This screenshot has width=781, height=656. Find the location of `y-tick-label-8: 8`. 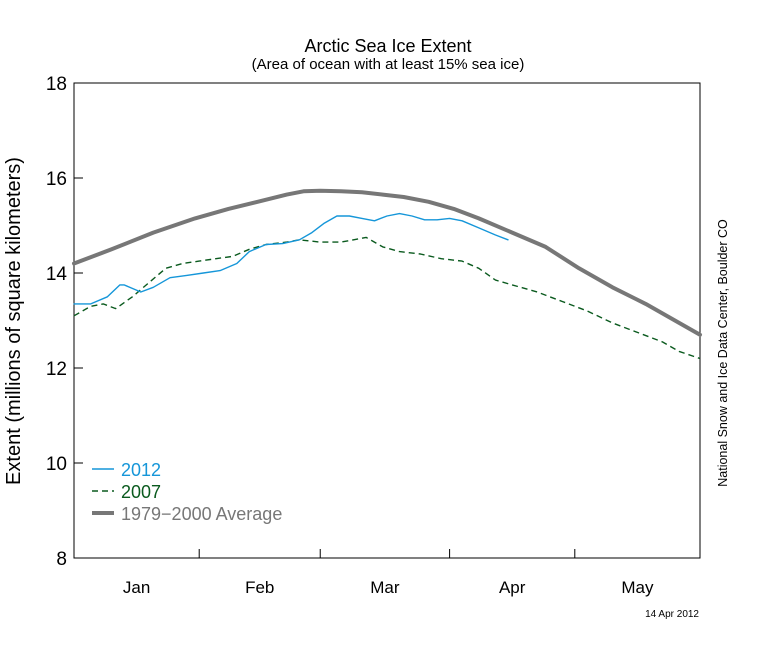

y-tick-label-8: 8 is located at coordinates (61, 559).